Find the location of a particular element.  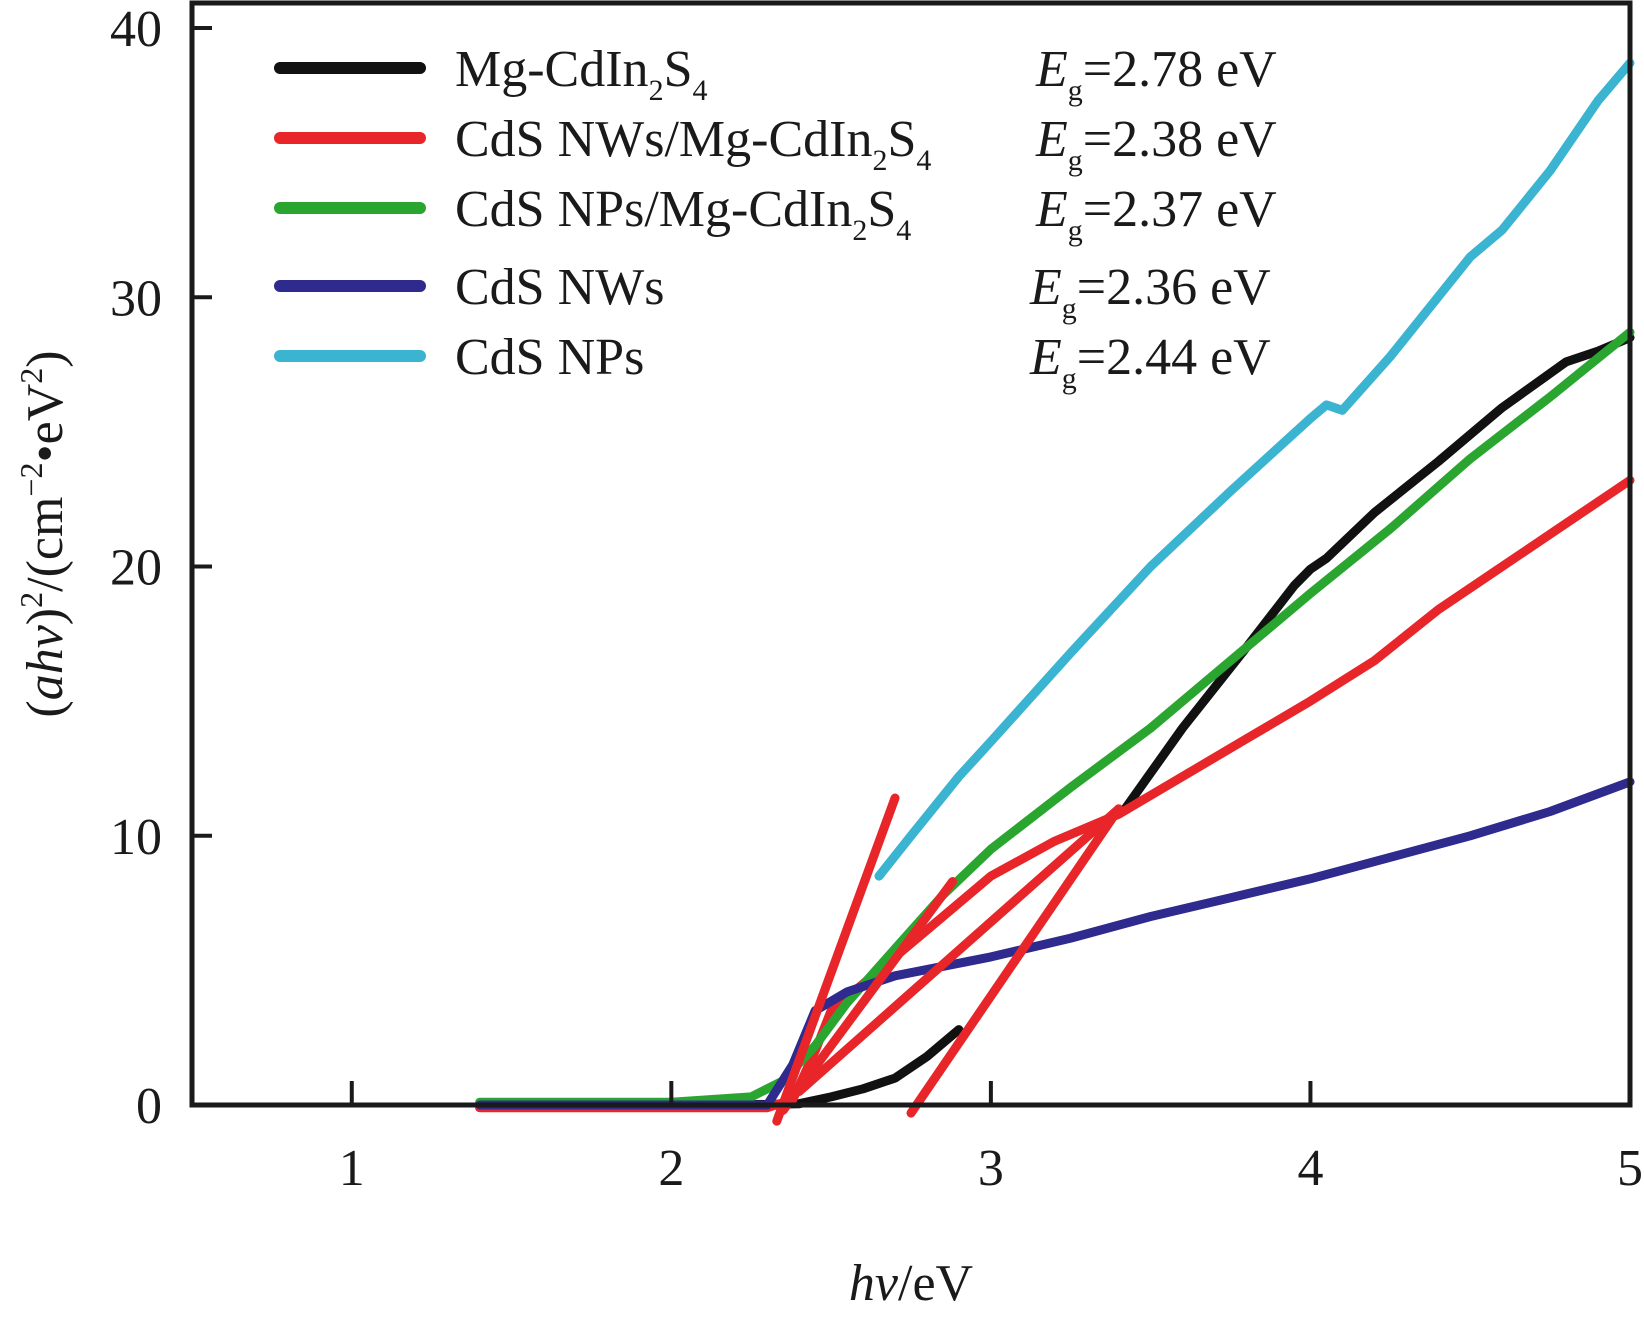

y-tick-label: 0 is located at coordinates (149, 1106).